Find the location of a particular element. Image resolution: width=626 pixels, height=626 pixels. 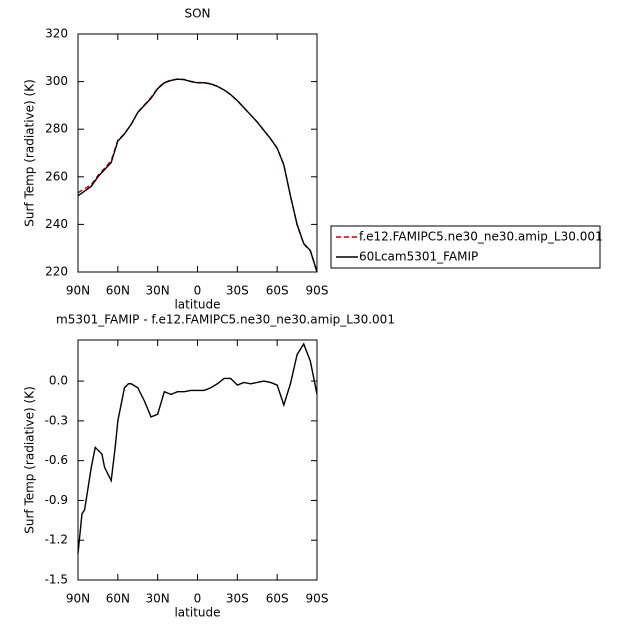

chart-title: SON is located at coordinates (197, 14).